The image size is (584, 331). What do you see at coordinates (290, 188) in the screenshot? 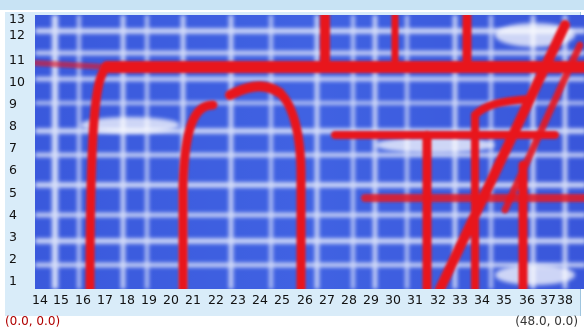
I see `ridge-arch-right` at bounding box center [290, 188].